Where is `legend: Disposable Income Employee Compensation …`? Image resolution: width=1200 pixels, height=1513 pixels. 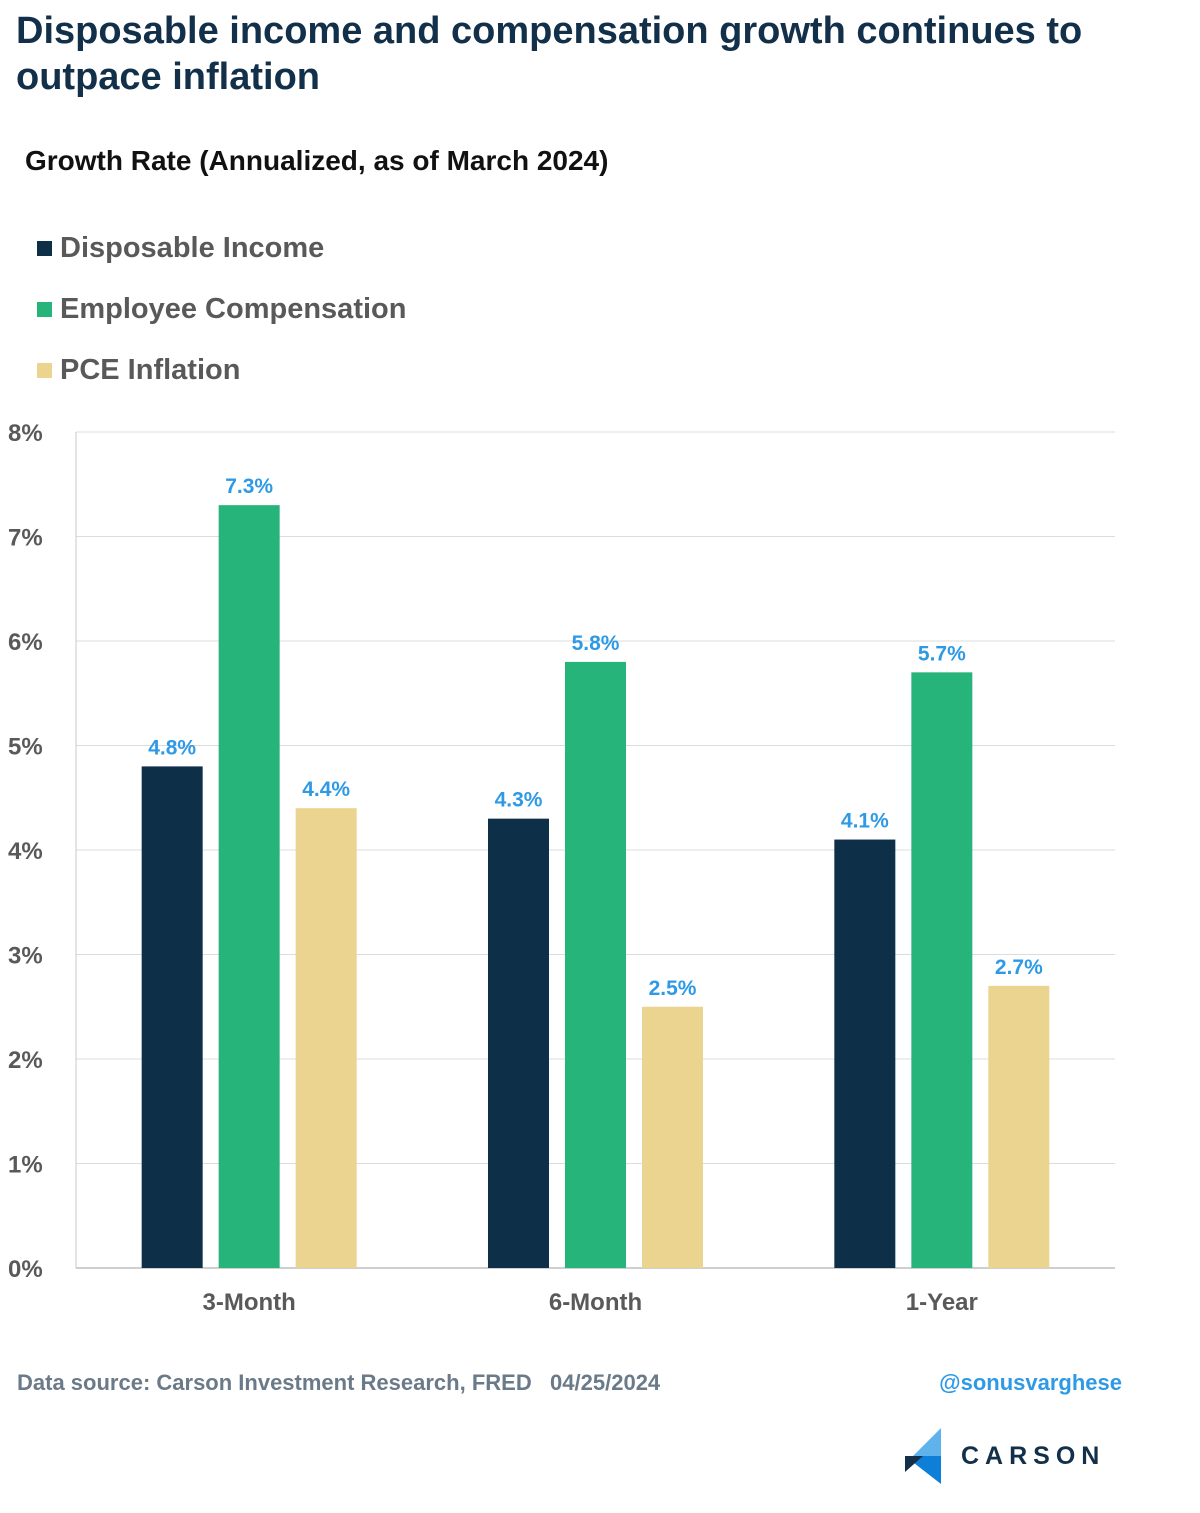
legend: Disposable Income Employee Compensation … is located at coordinates (221, 309).